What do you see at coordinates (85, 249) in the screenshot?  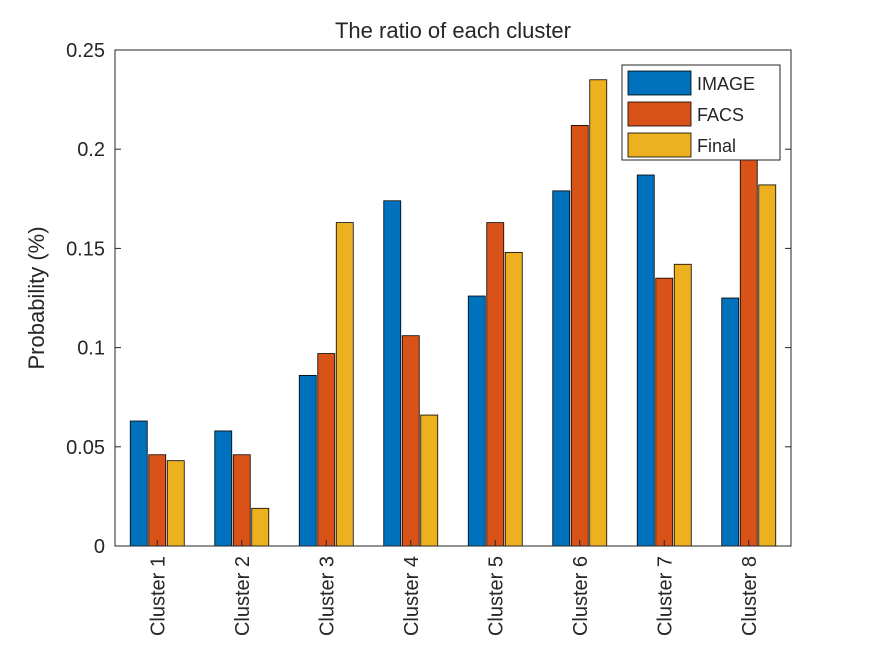 I see `y-tick-label: 0.15` at bounding box center [85, 249].